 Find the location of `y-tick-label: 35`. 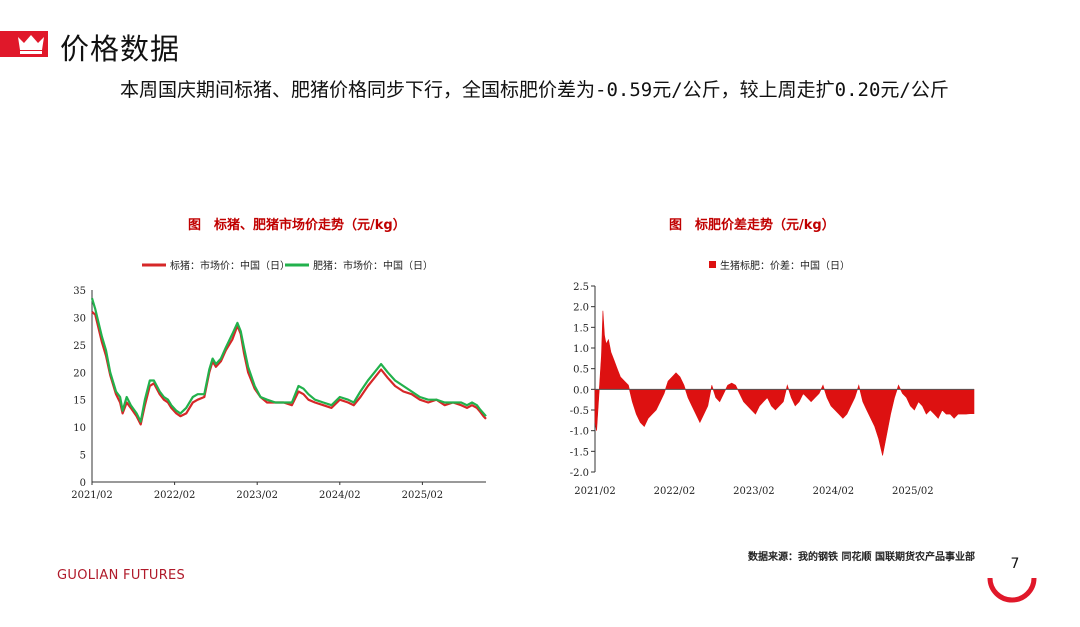

y-tick-label: 35 is located at coordinates (79, 291).